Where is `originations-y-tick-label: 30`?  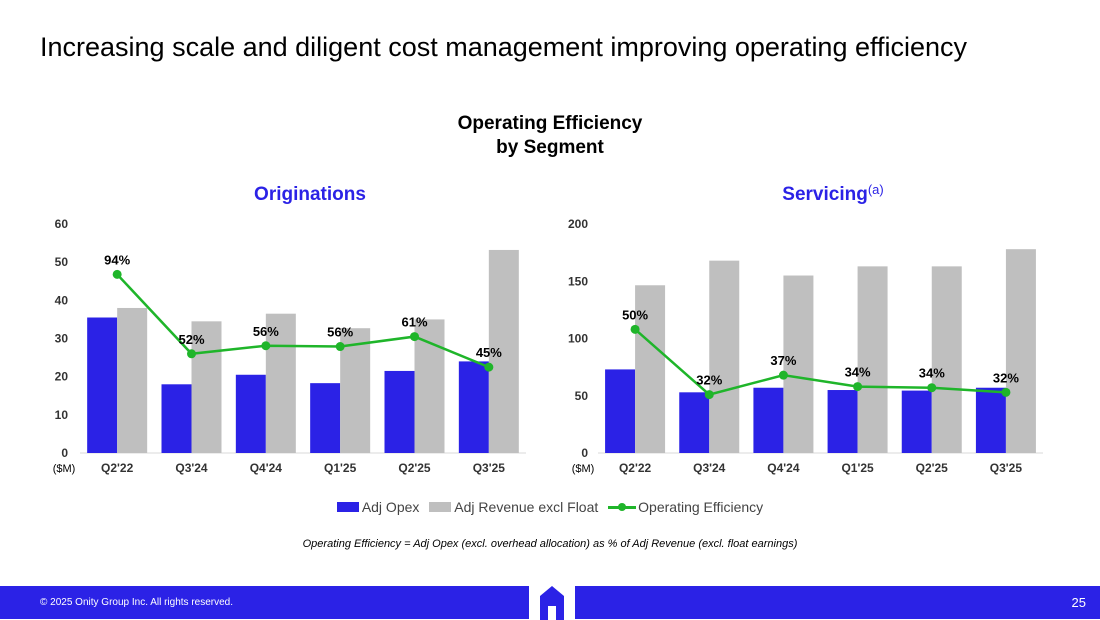 originations-y-tick-label: 30 is located at coordinates (62, 339).